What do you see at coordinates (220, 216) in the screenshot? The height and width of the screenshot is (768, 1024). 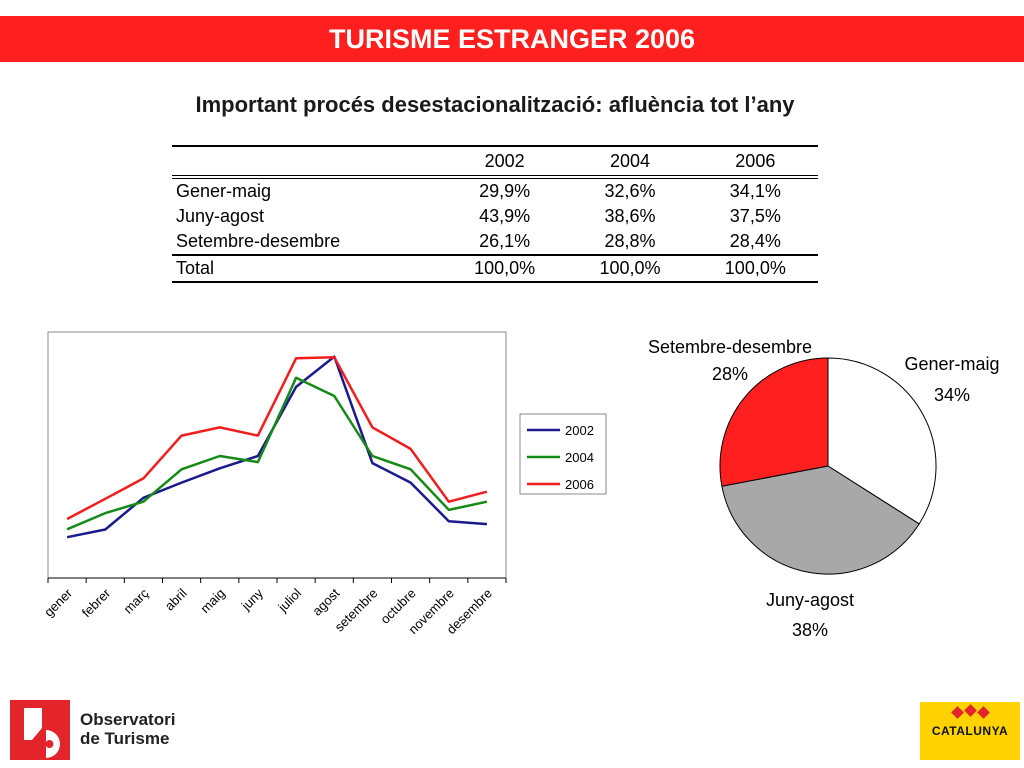 I see `row-label: Juny-agost` at bounding box center [220, 216].